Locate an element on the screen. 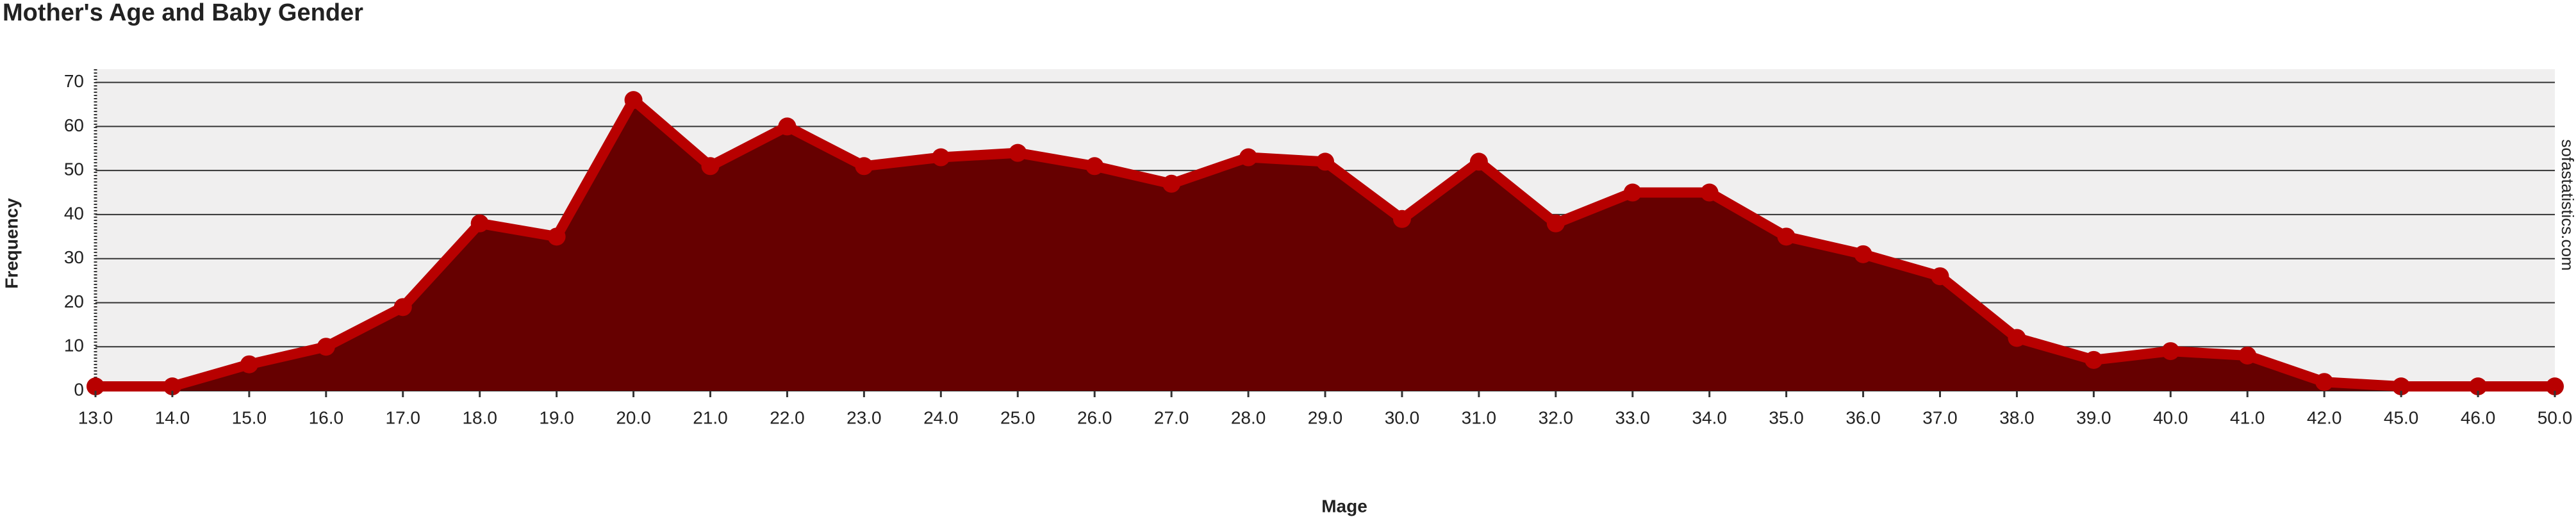  x-tick-label: 35.0 is located at coordinates (1786, 417).